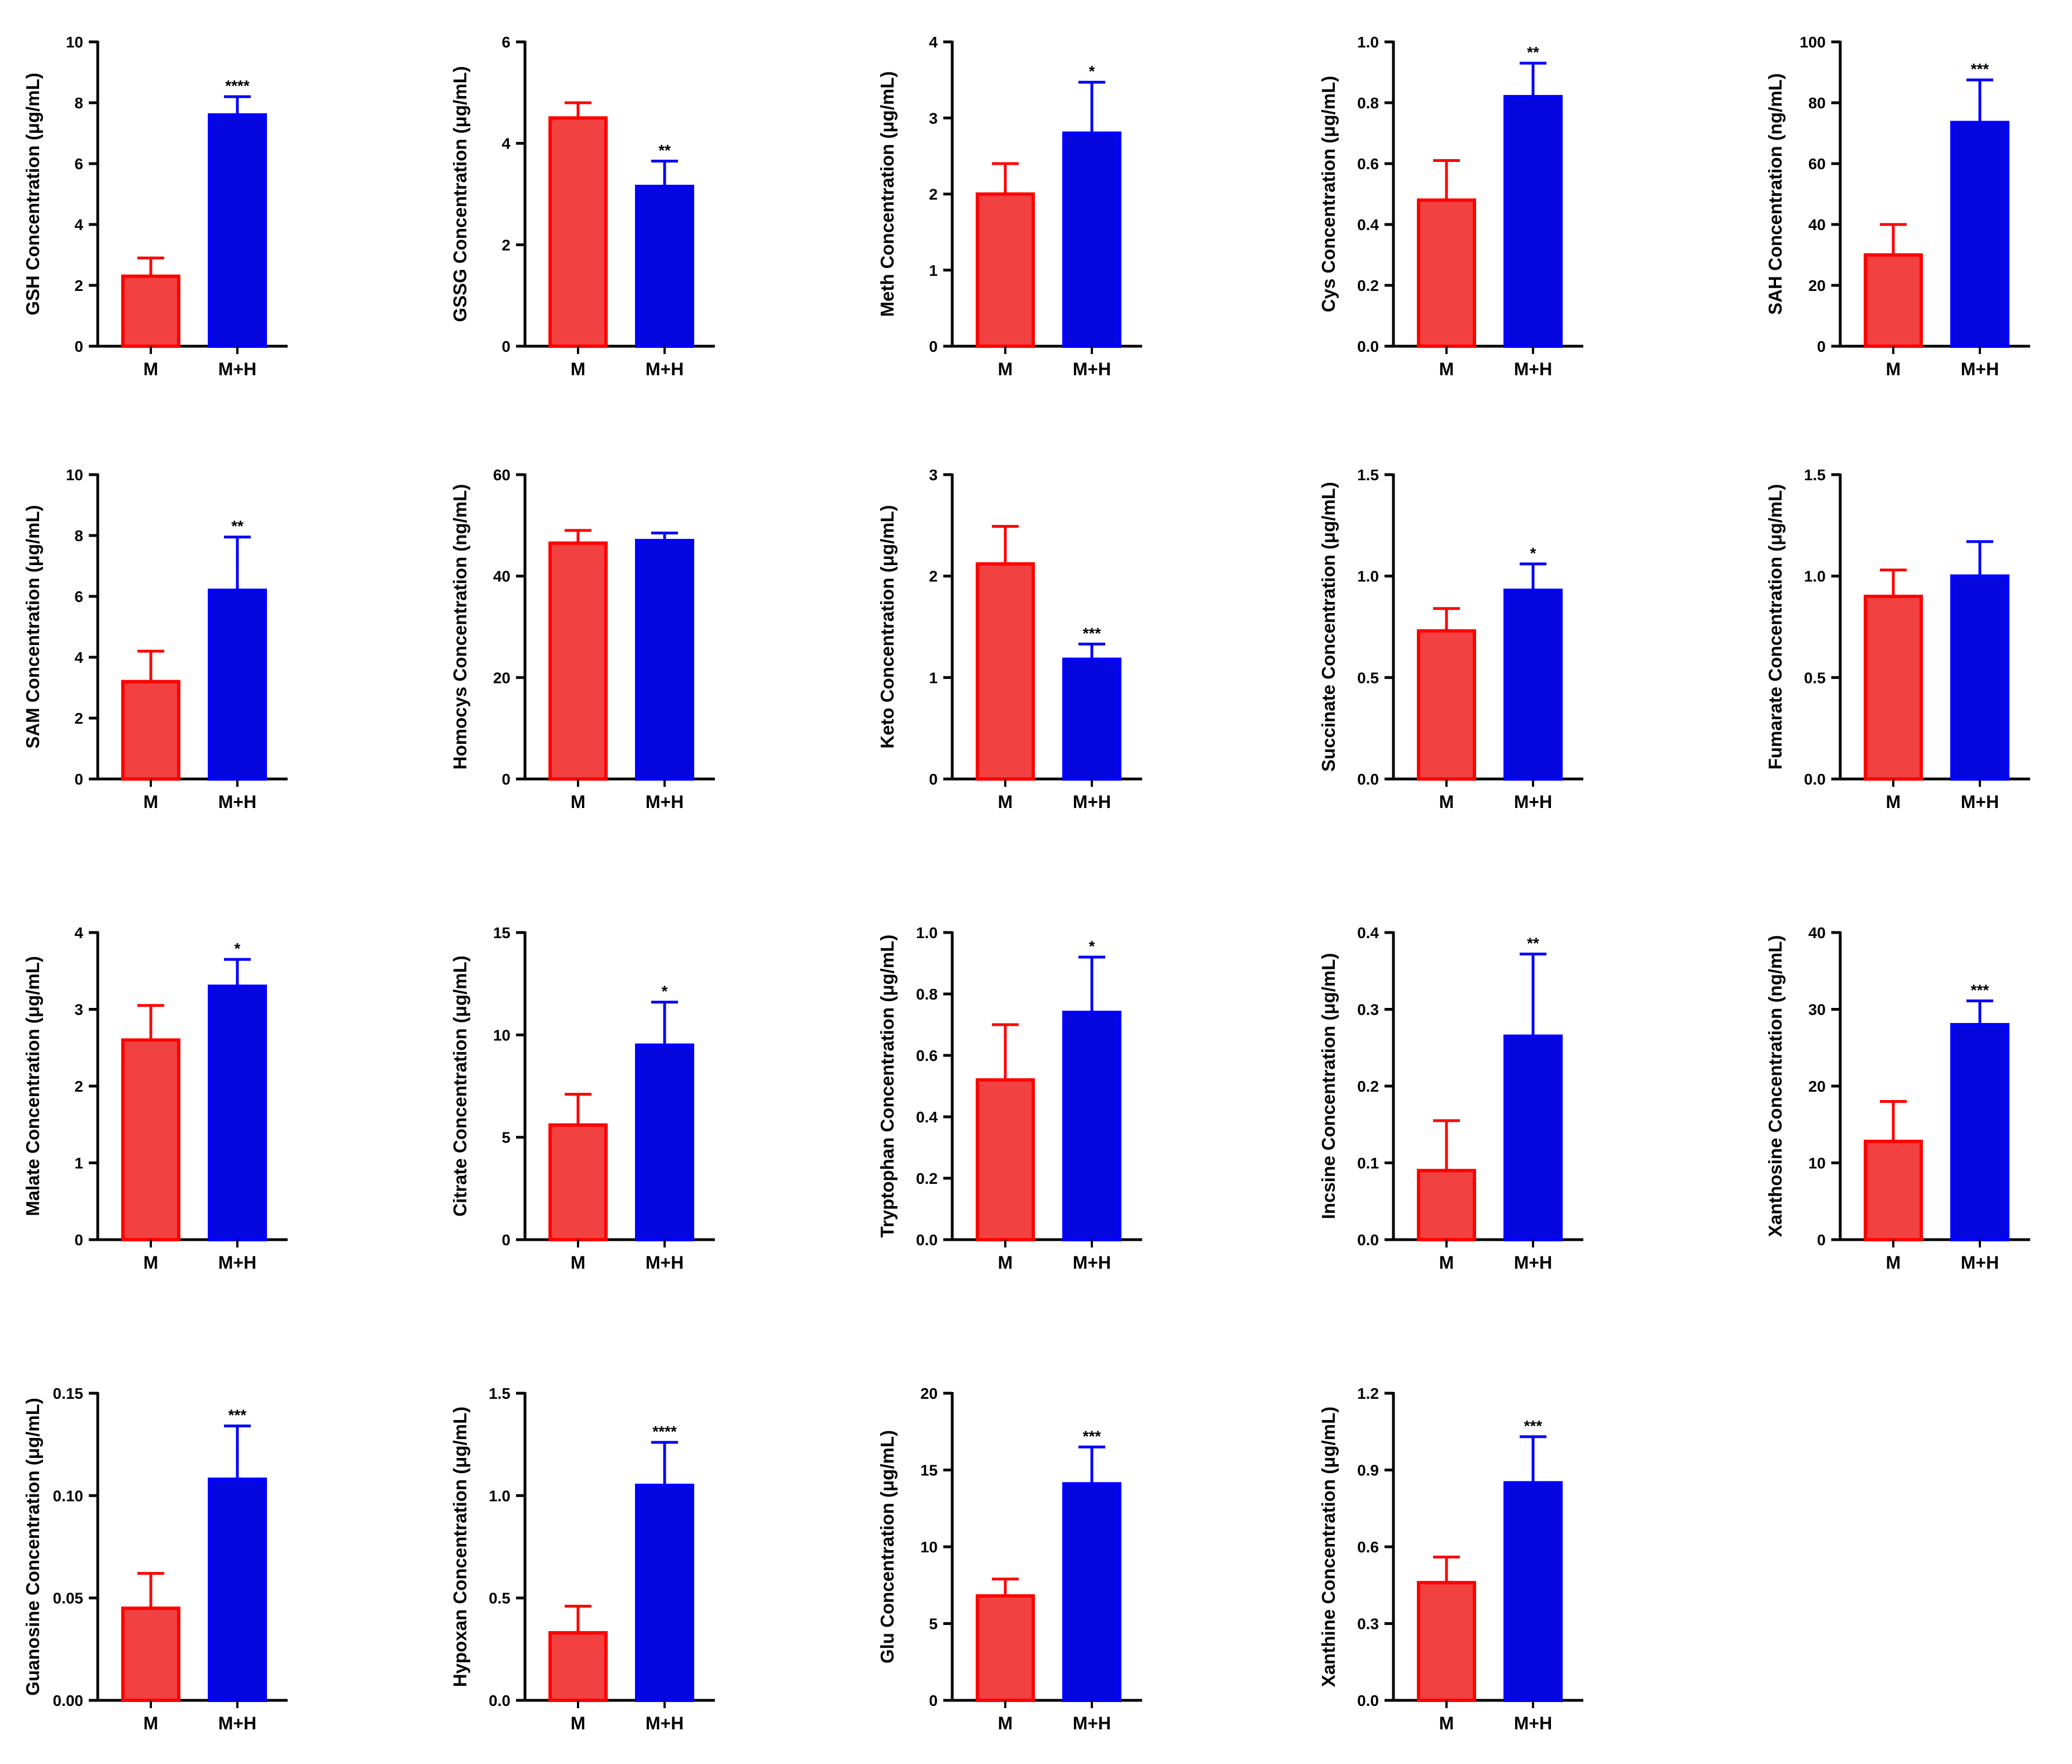 This screenshot has width=2072, height=1764. What do you see at coordinates (664, 150) in the screenshot?
I see `significance-label: **` at bounding box center [664, 150].